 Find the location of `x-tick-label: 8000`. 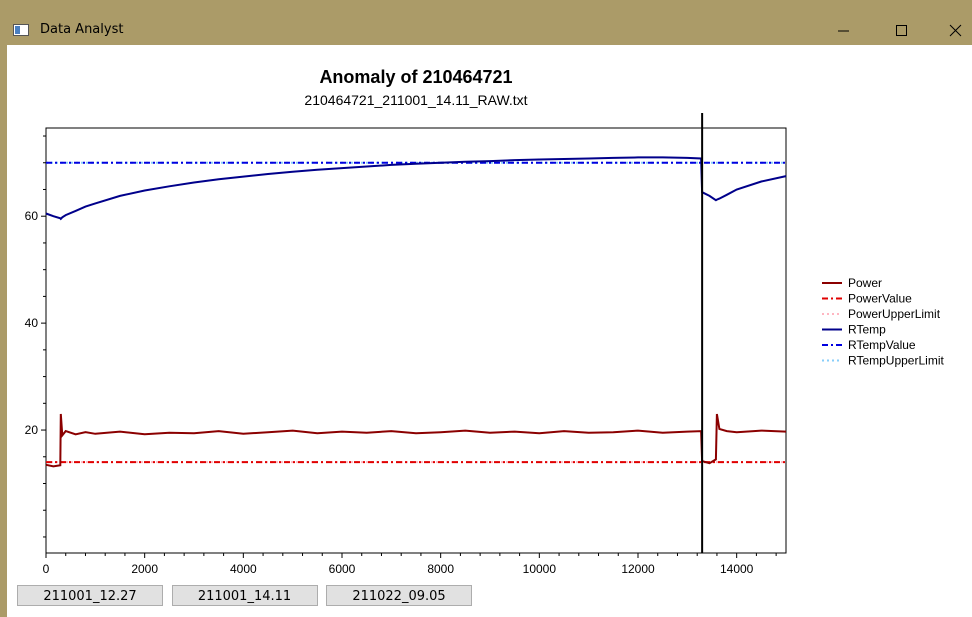

x-tick-label: 8000 is located at coordinates (440, 568).